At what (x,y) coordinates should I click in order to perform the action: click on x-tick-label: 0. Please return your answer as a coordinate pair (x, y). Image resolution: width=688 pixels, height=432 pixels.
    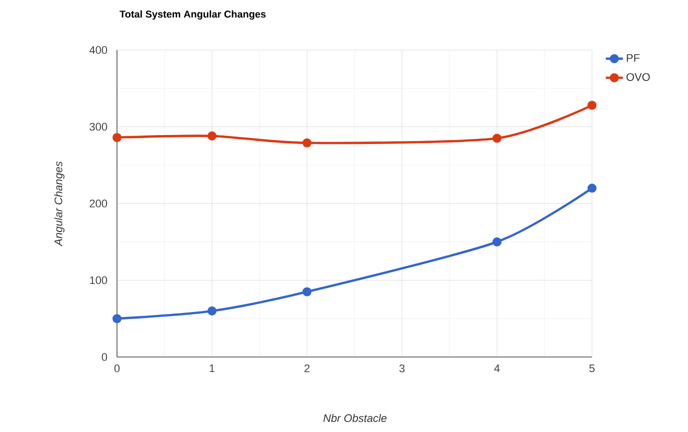
    Looking at the image, I should click on (117, 368).